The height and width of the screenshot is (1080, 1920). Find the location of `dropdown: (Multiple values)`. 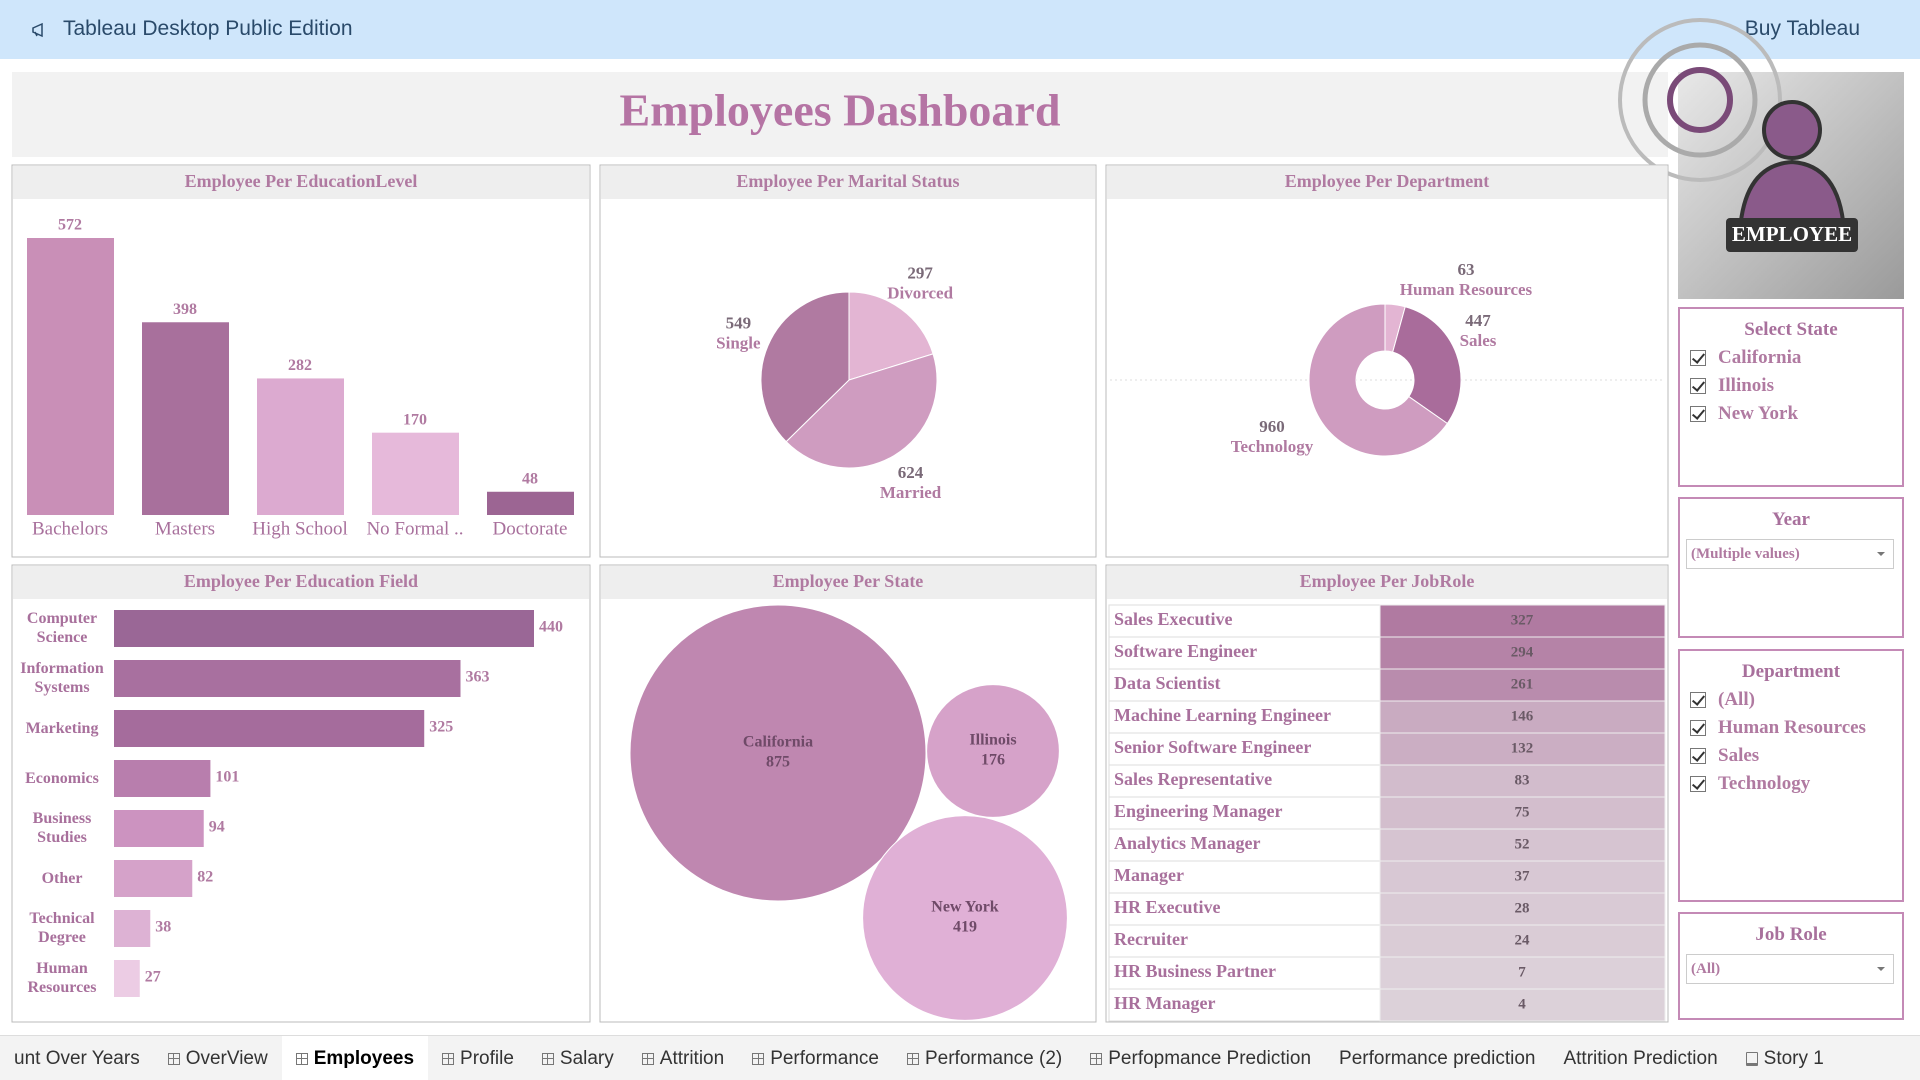

dropdown: (Multiple values) is located at coordinates (1790, 554).